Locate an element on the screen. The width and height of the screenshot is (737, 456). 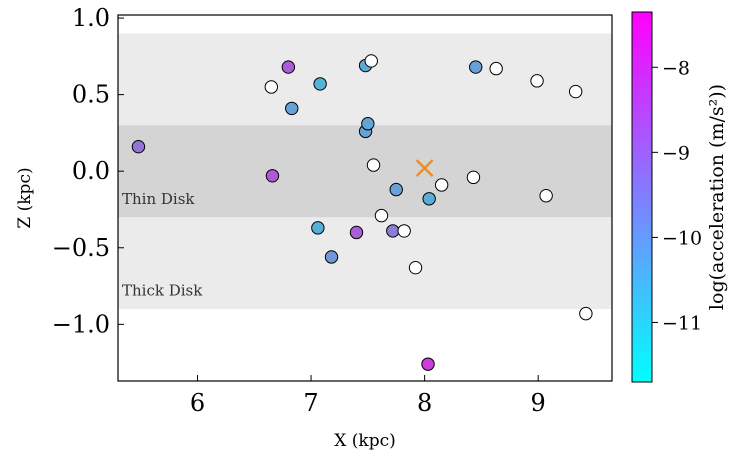
x-tick-label-3: 9 is located at coordinates (538, 403).